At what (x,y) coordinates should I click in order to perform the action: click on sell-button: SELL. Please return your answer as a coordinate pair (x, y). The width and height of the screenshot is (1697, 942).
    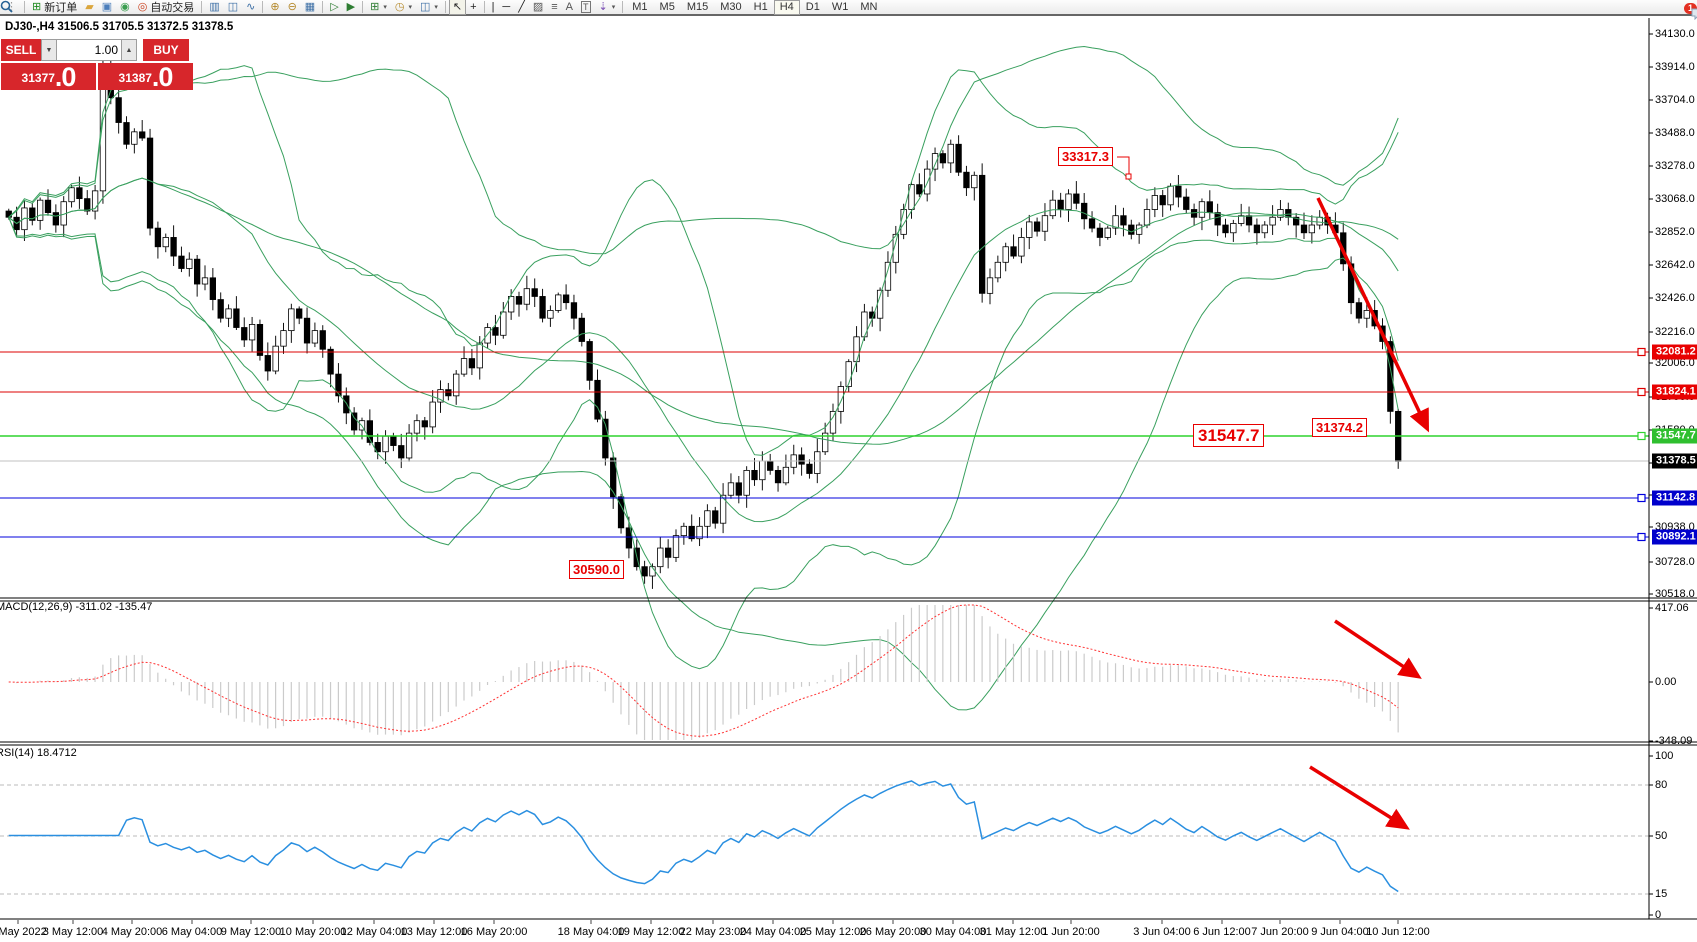
    Looking at the image, I should click on (21, 50).